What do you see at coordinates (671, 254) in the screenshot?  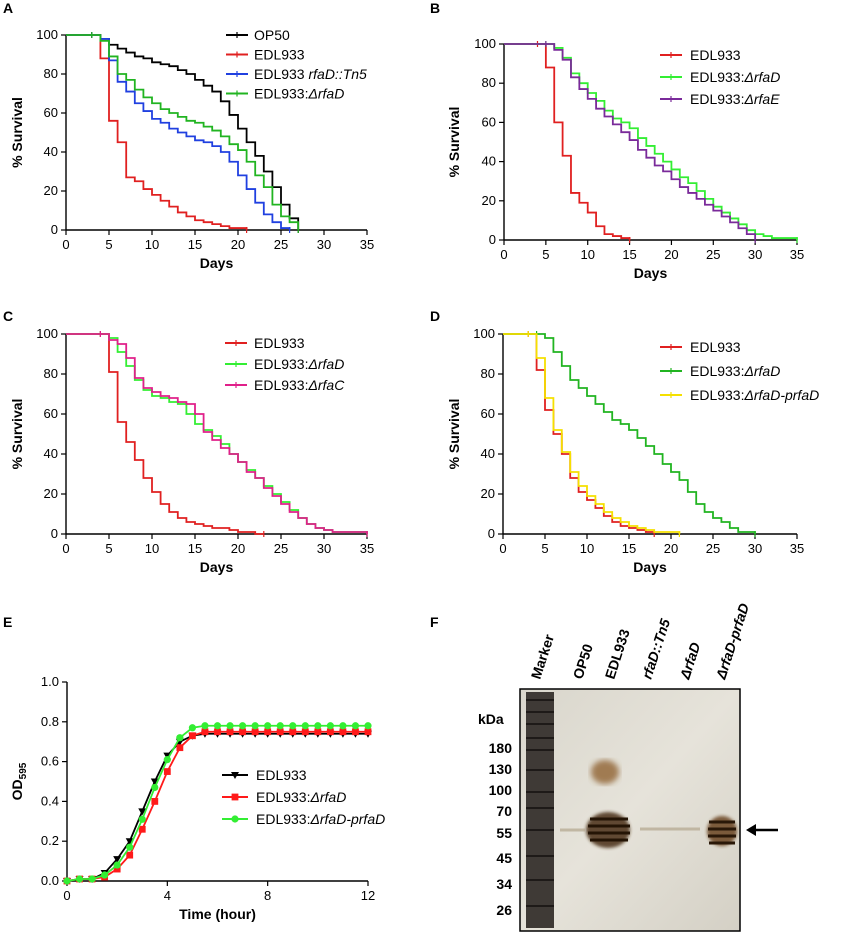 I see `x-tick-label: 20` at bounding box center [671, 254].